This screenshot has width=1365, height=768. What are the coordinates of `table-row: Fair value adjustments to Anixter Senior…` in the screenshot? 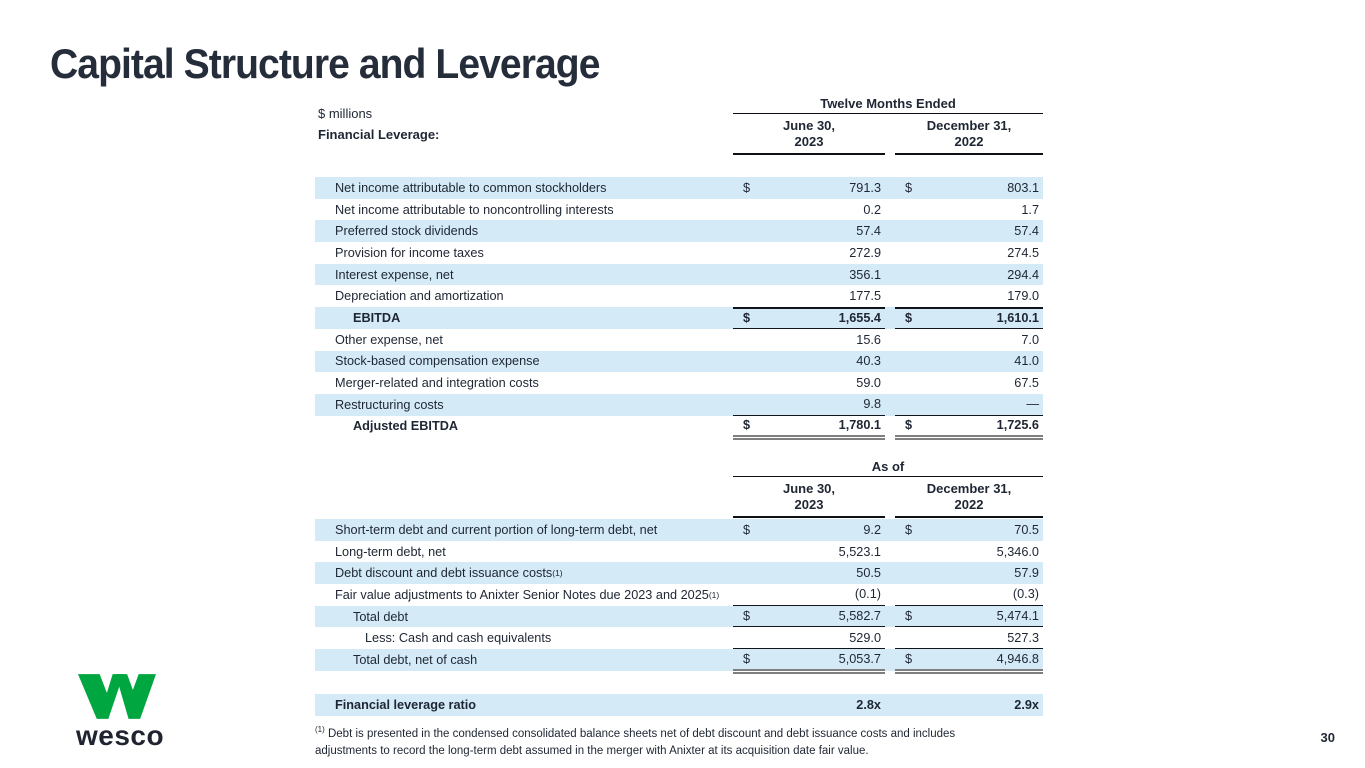 It's located at (679, 595).